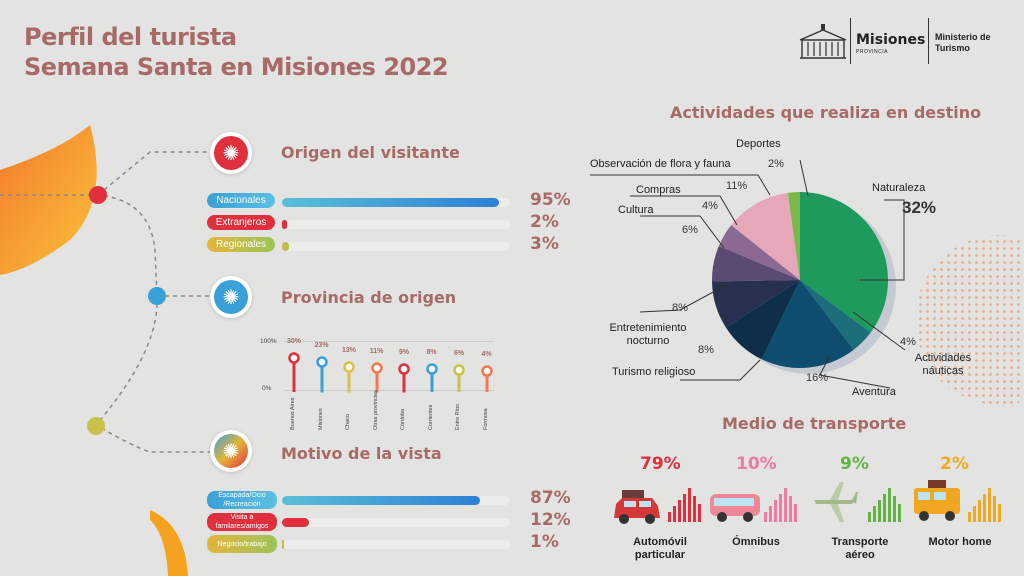  Describe the element at coordinates (403, 419) in the screenshot. I see `prov-label: Córdoba` at that location.